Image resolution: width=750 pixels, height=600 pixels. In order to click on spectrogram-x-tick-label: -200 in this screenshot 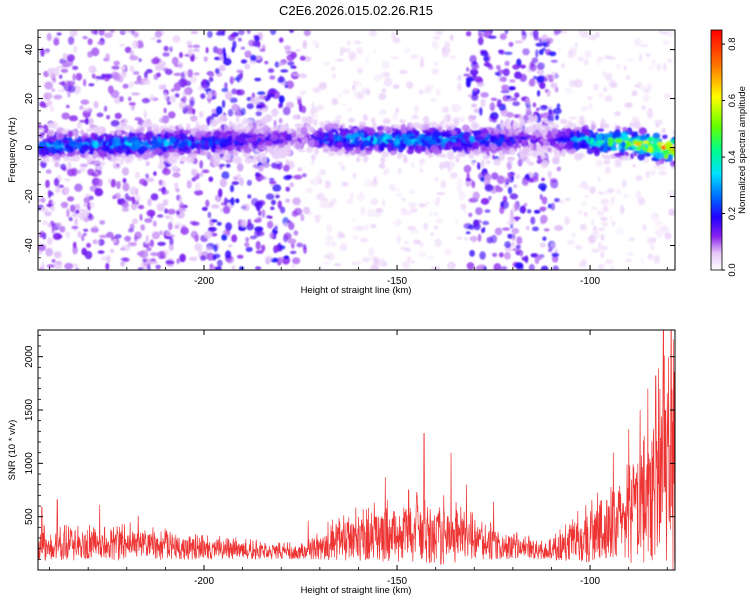, I will do `click(204, 281)`.